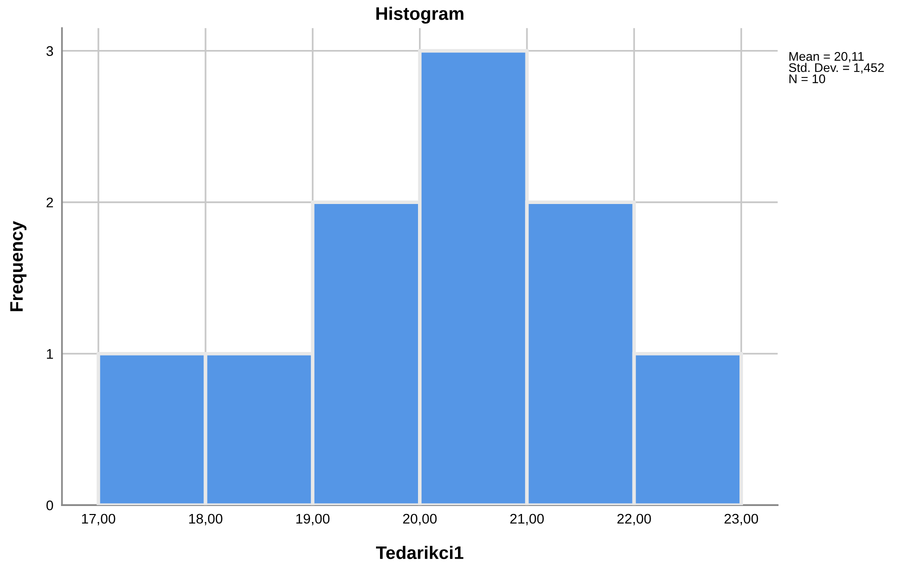 Image resolution: width=898 pixels, height=574 pixels. I want to click on x-tick-label: 23,00, so click(741, 520).